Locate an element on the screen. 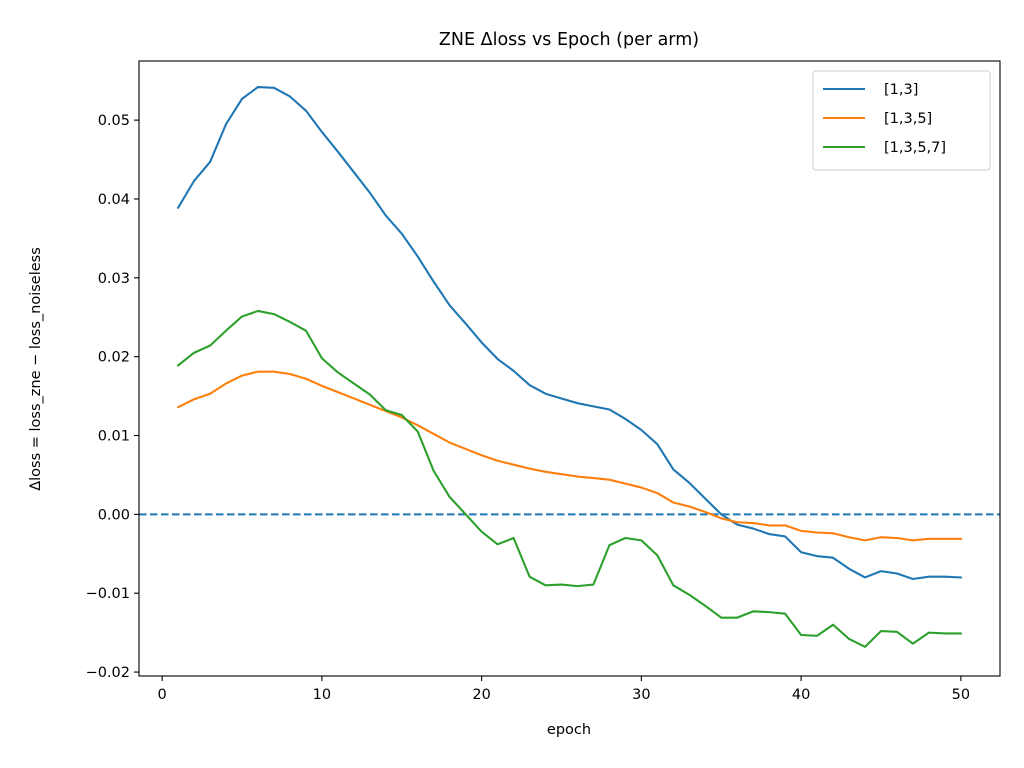 Image resolution: width=1024 pixels, height=768 pixels. legend-label-2: [1,3,5] is located at coordinates (908, 119).